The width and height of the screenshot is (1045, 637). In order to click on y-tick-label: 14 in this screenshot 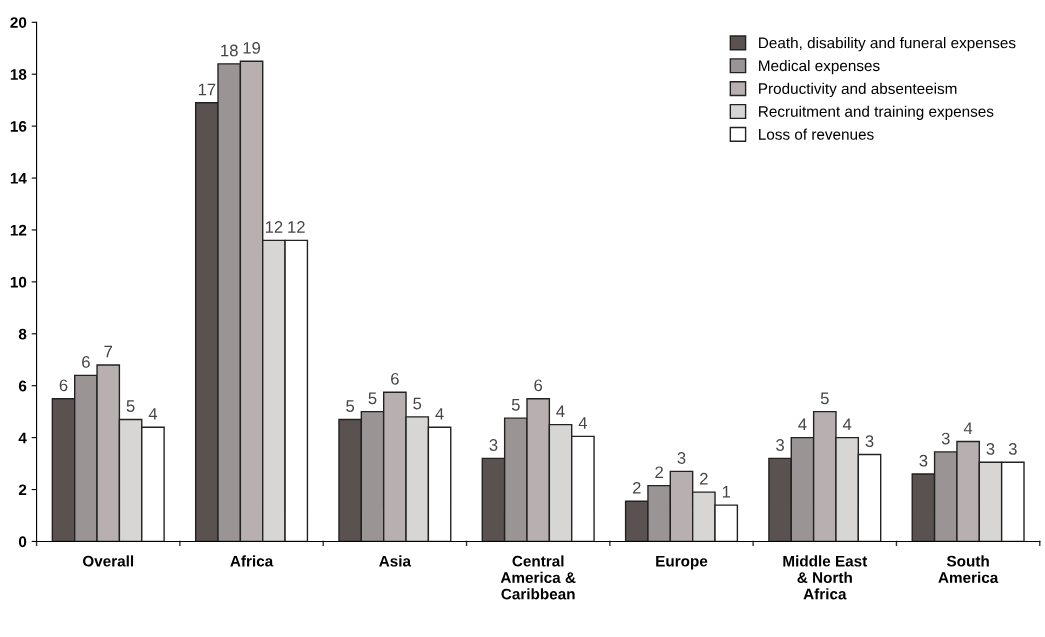, I will do `click(18, 178)`.